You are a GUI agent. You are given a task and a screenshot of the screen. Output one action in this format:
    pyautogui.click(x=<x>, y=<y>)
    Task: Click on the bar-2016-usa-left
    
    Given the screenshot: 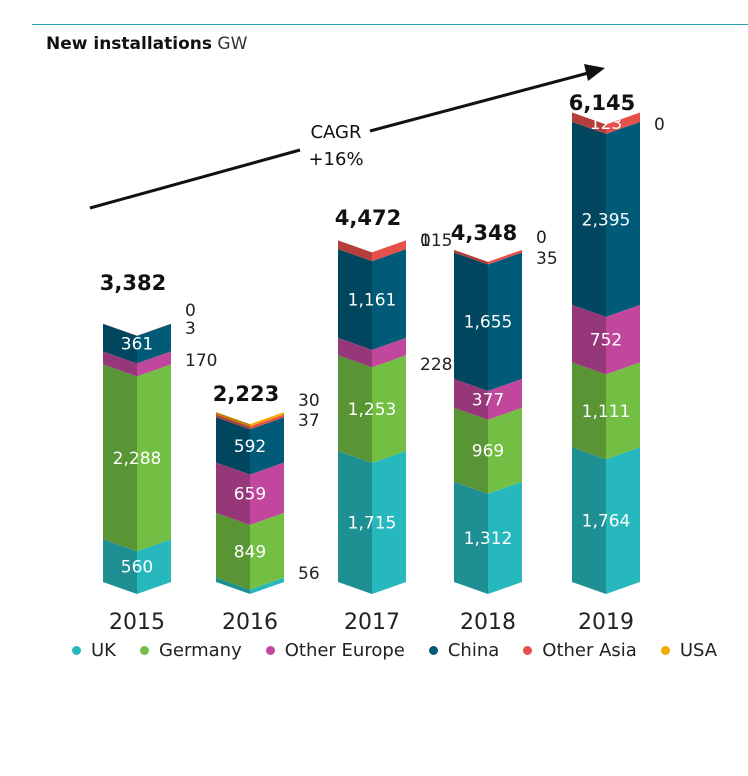 What is the action you would take?
    pyautogui.click(x=233, y=419)
    